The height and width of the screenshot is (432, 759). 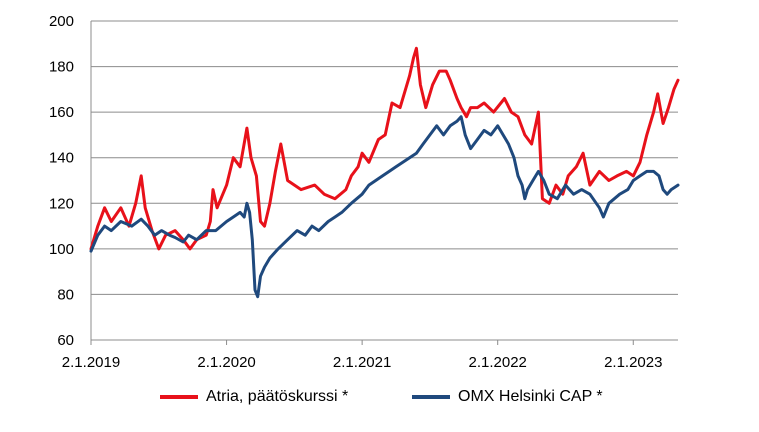 I want to click on x-tick-labels: 2.1.2019 2.1.2020 2.1.2021 2.1.2022 2.1.2023, so click(x=362, y=362).